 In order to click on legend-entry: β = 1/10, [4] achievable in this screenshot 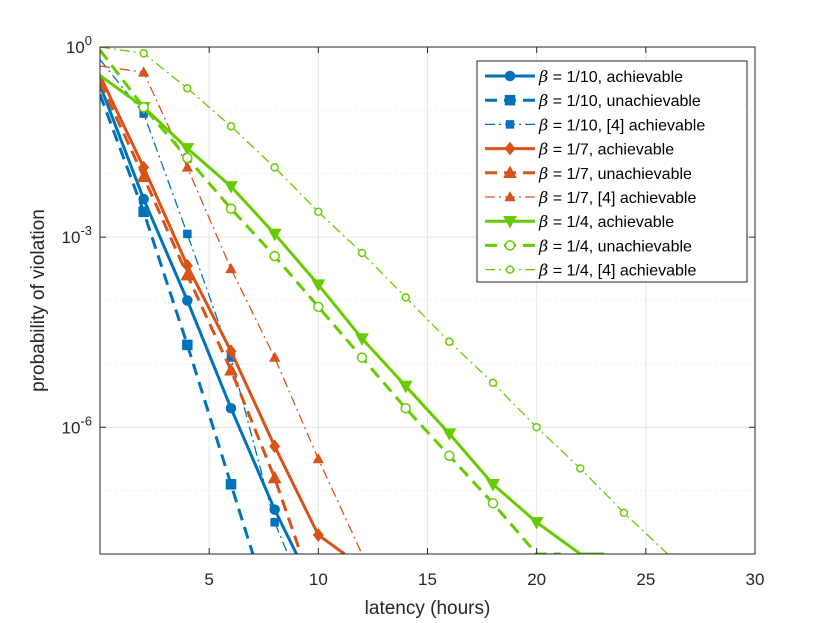, I will do `click(595, 124)`.